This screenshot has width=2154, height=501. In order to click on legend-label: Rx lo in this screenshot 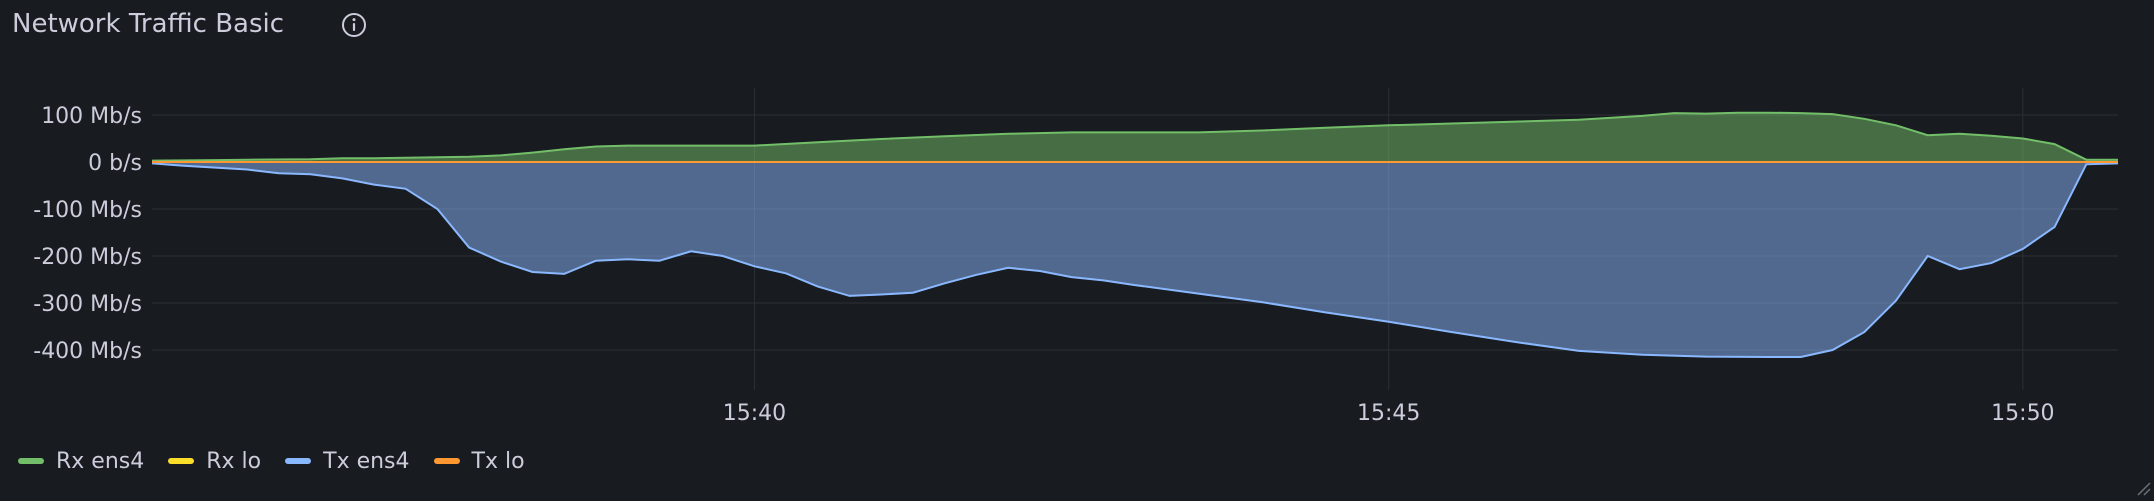, I will do `click(234, 461)`.